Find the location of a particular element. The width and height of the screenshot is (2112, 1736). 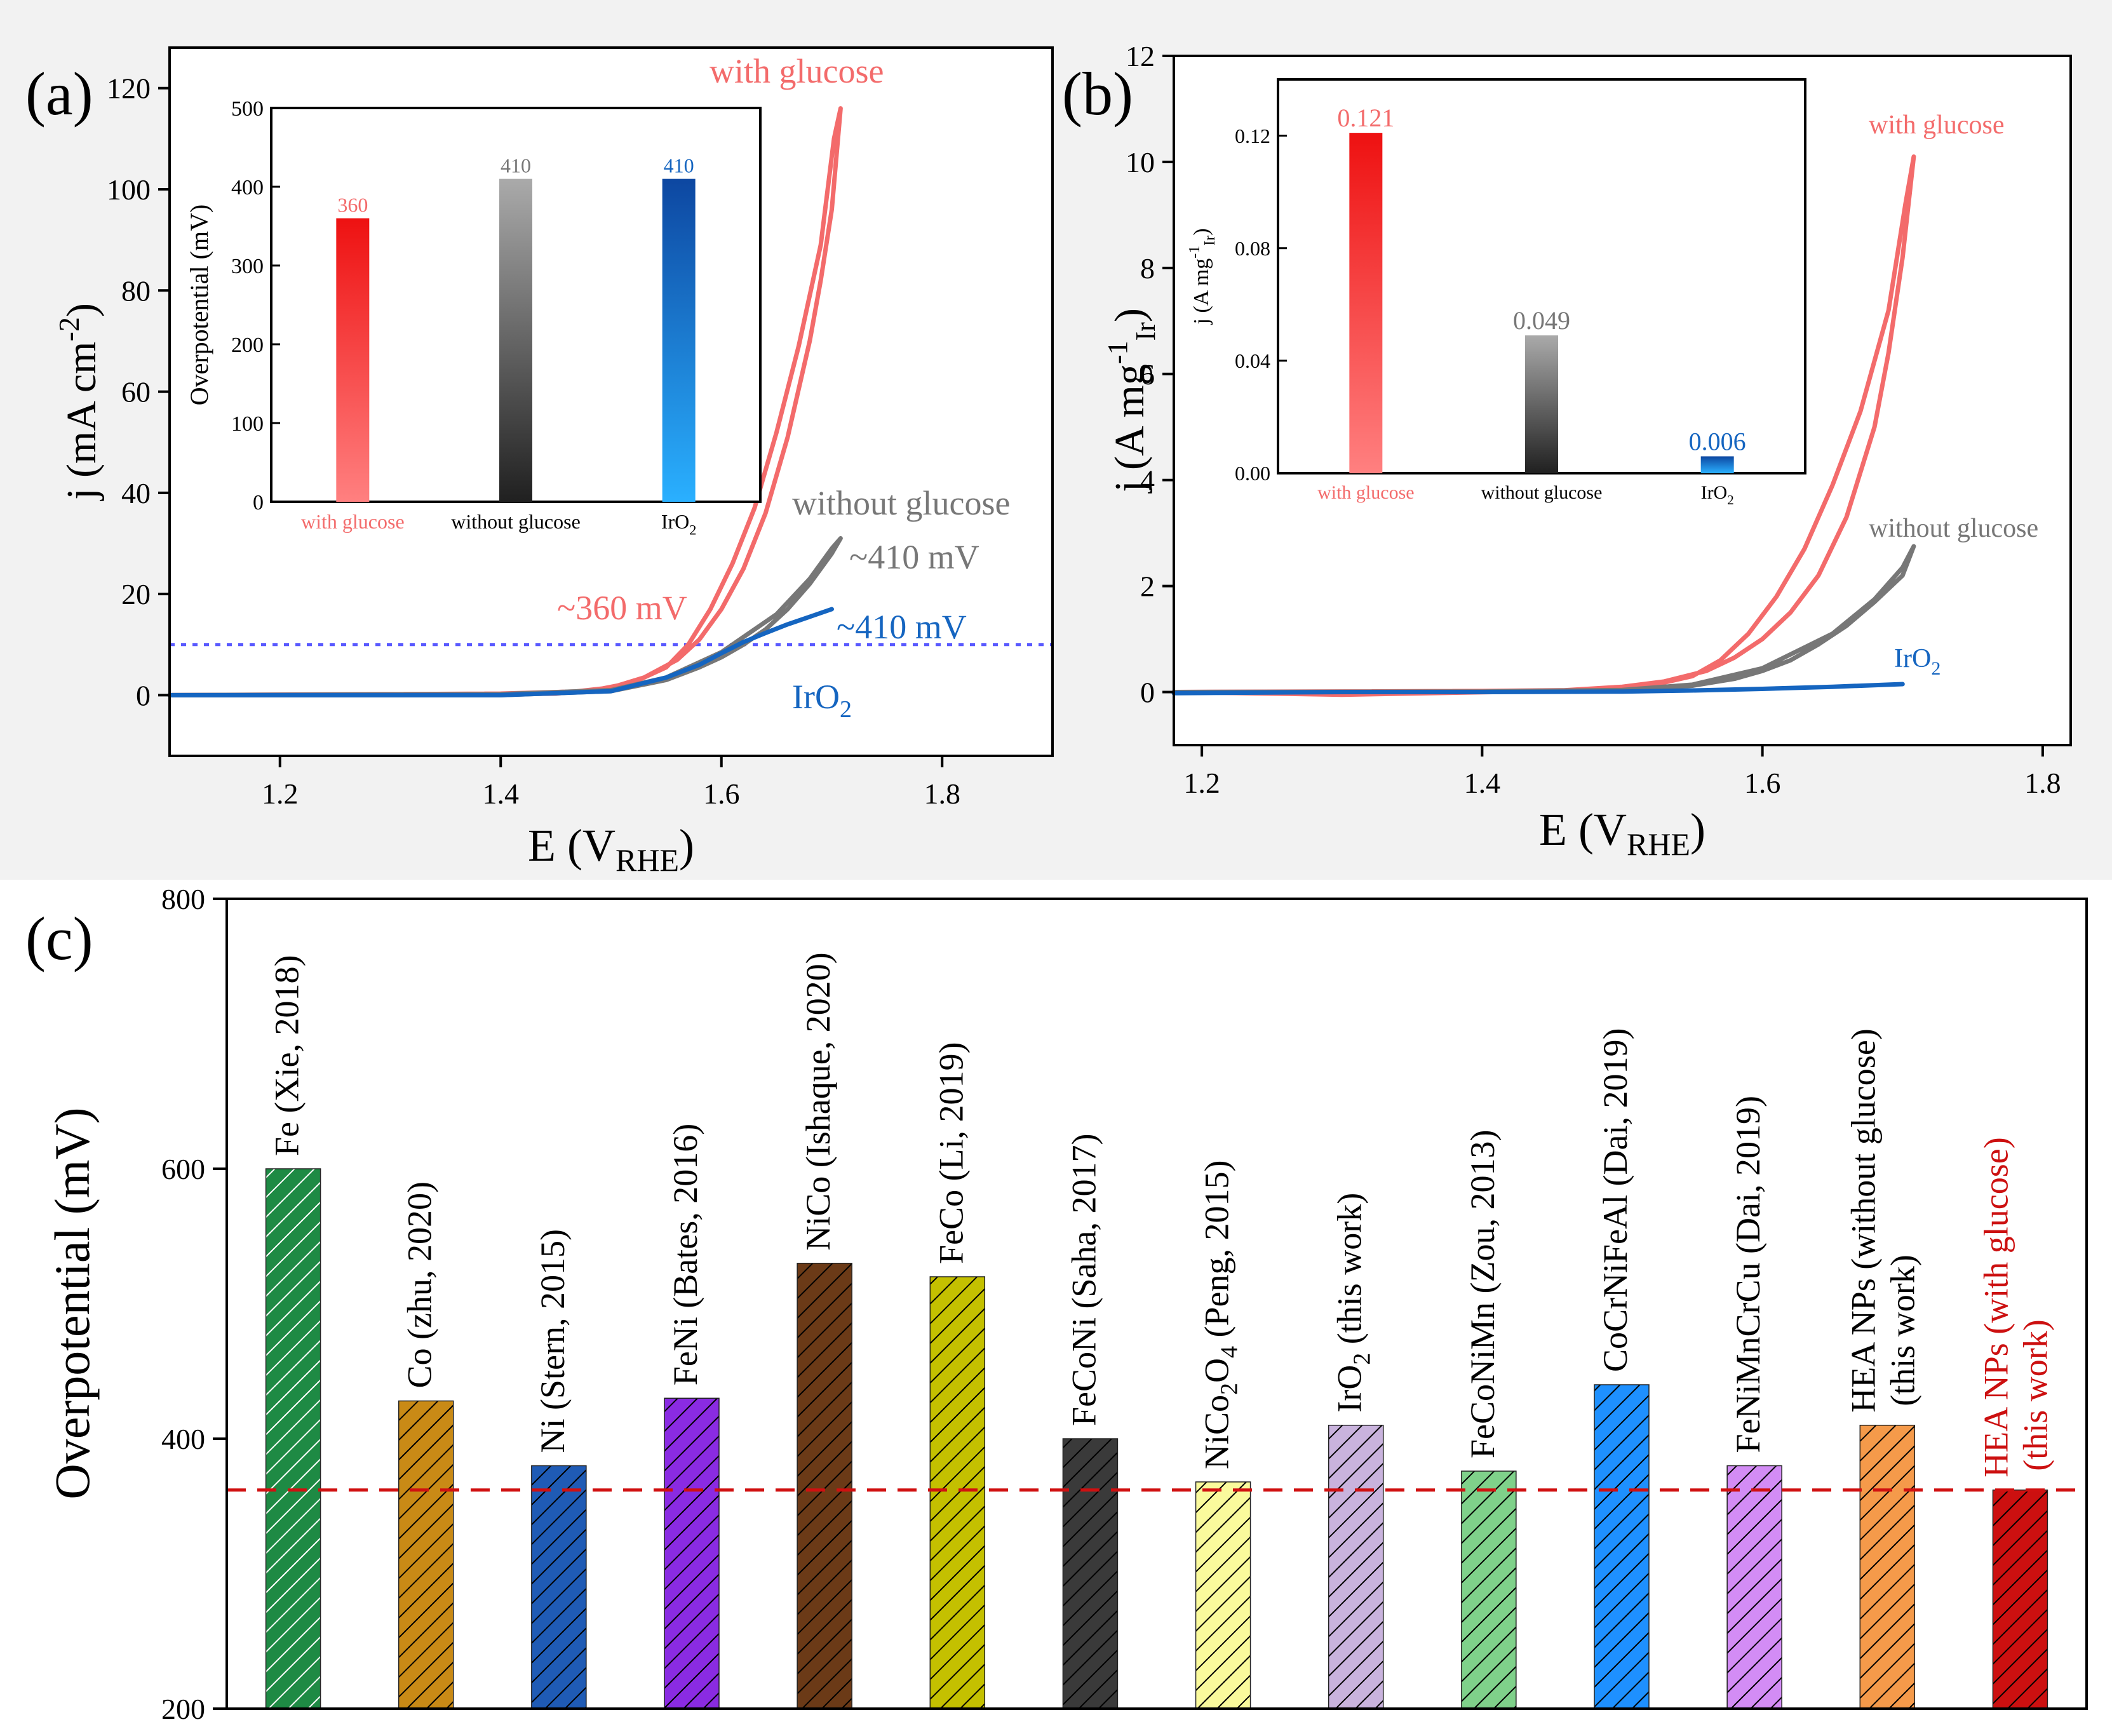

bi-bar-value-label: 0.121 is located at coordinates (1365, 118).